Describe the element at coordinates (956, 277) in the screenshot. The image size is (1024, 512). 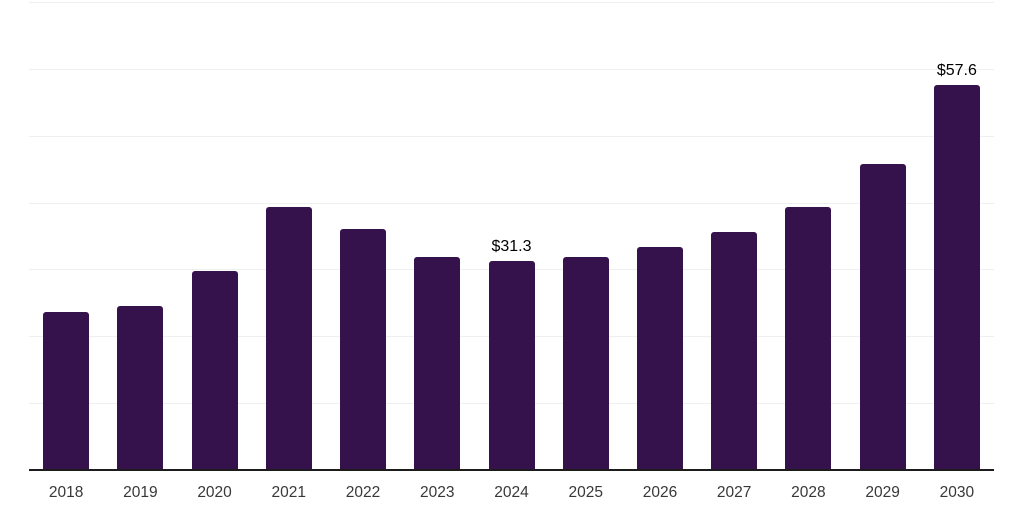
I see `bar-2030` at that location.